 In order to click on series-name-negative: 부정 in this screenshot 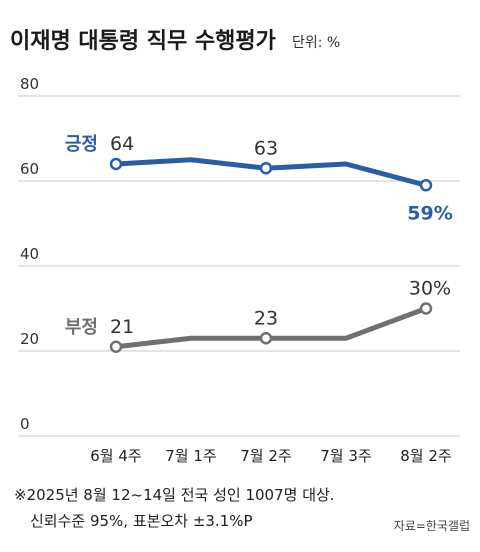, I will do `click(81, 327)`.